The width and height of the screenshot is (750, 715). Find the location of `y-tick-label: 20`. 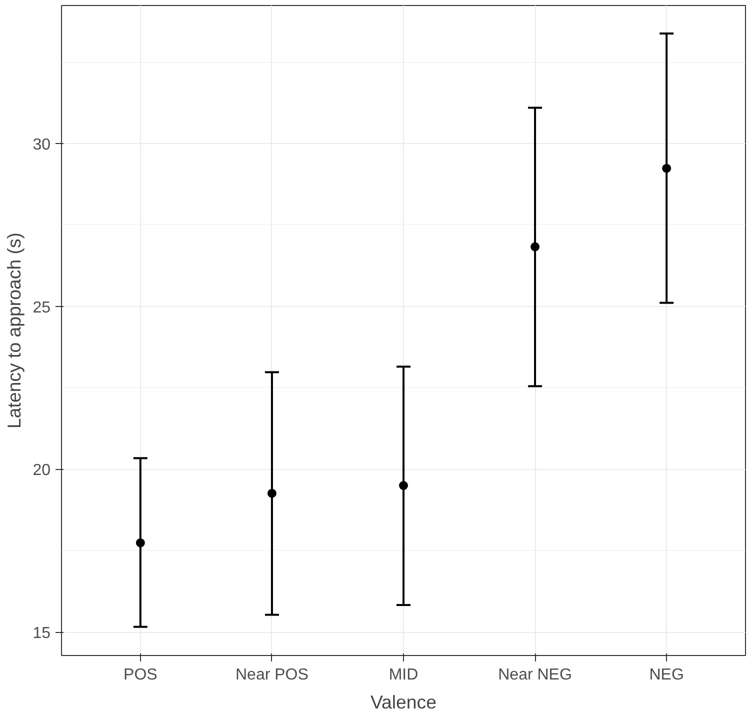

y-tick-label: 20 is located at coordinates (41, 471).